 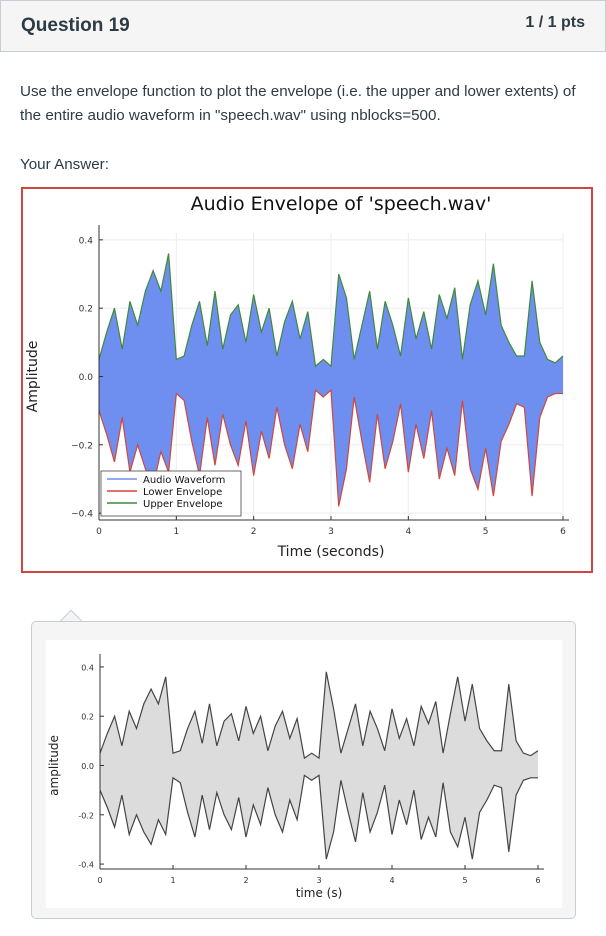 I want to click on chart-title: Audio Envelope of 'speech.wav', so click(x=341, y=204).